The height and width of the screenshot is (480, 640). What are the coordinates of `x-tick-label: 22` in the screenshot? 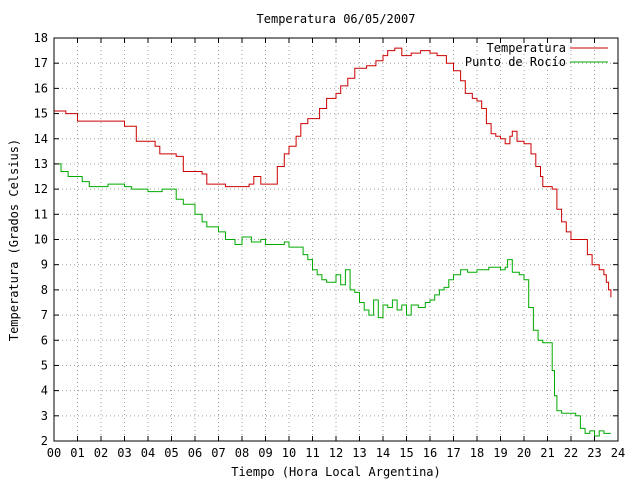 It's located at (571, 453).